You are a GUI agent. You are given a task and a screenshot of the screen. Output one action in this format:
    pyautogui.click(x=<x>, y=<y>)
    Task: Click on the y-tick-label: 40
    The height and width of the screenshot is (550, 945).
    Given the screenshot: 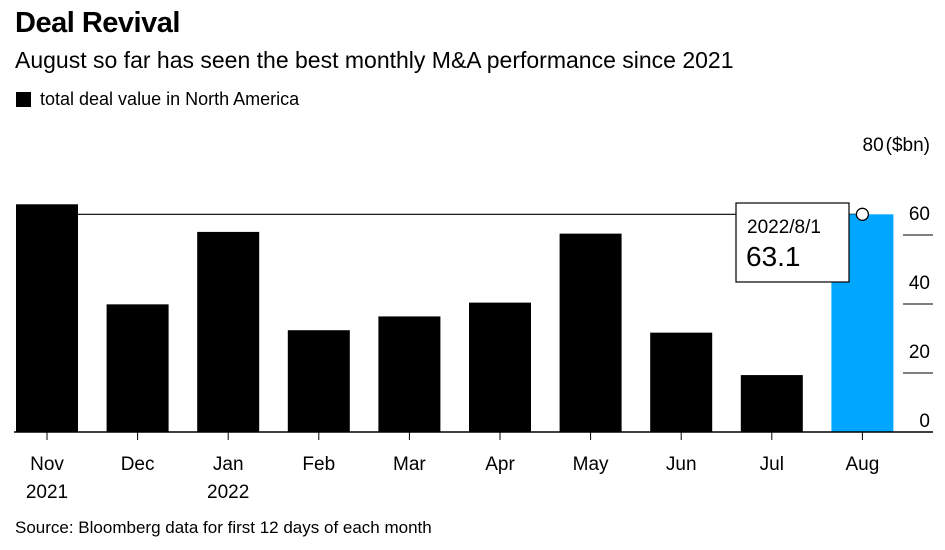 What is the action you would take?
    pyautogui.click(x=919, y=283)
    